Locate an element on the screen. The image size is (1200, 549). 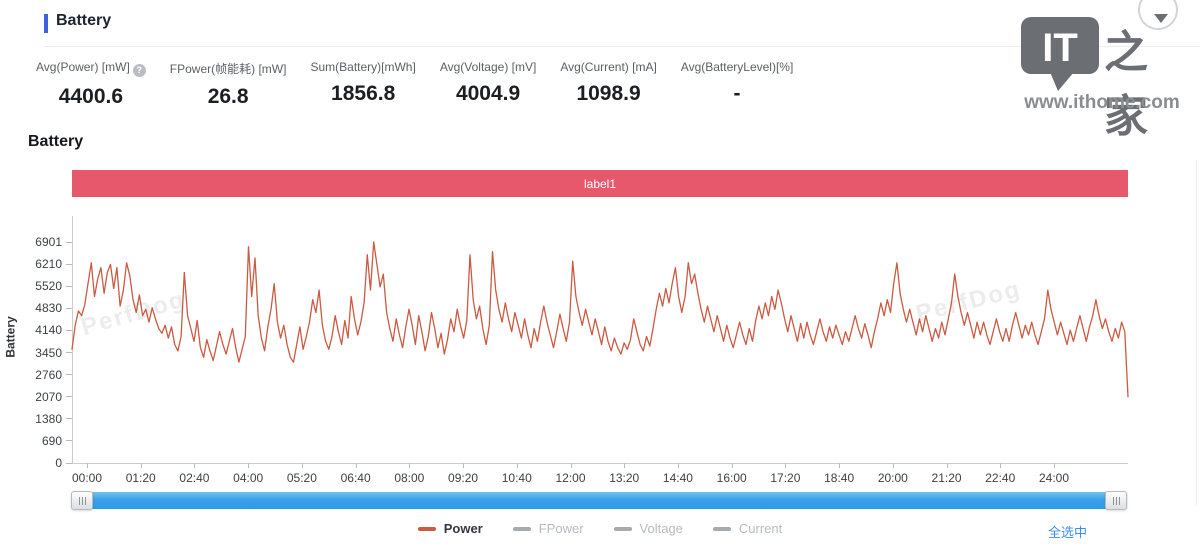
stat-label: Sum(Battery)[mWh] is located at coordinates (363, 67).